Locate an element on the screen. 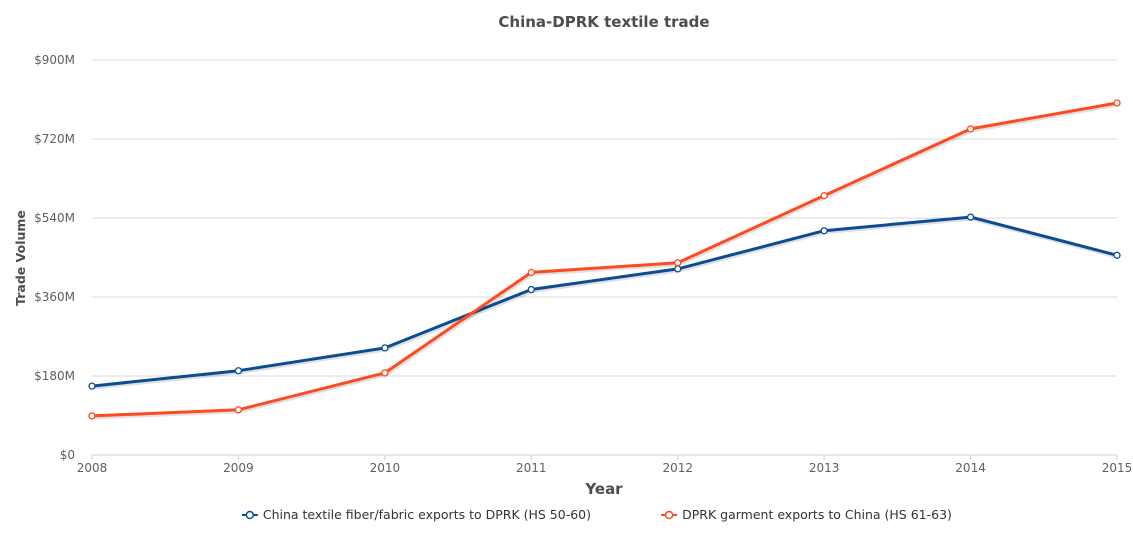 This screenshot has width=1133, height=547. y-tick-label: $720M is located at coordinates (54, 139).